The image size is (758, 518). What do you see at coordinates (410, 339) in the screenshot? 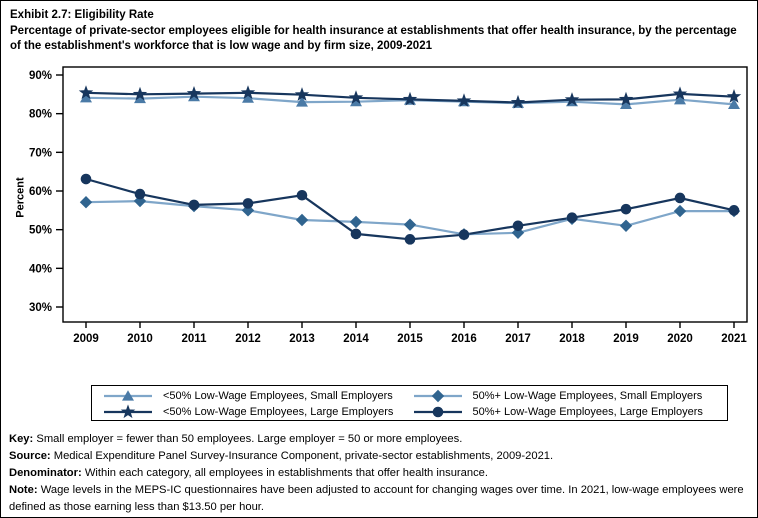
I see `svg-text: 2015` at bounding box center [410, 339].